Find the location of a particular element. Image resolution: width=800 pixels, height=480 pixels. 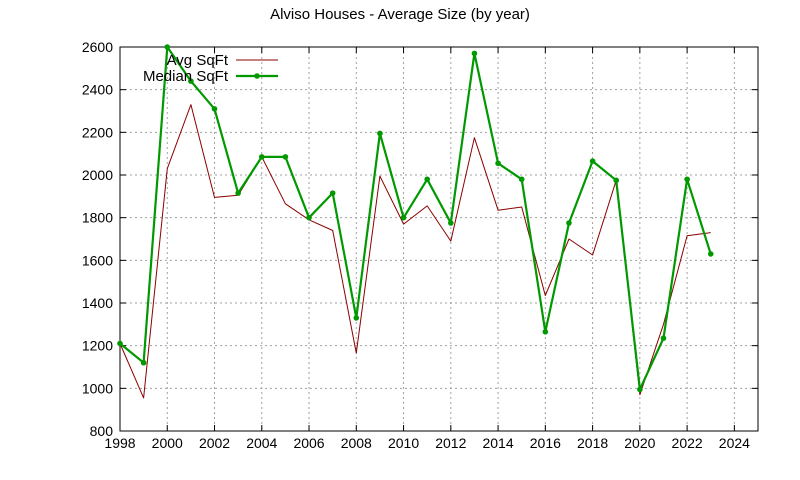

x-tick-label: 2018 is located at coordinates (592, 443).